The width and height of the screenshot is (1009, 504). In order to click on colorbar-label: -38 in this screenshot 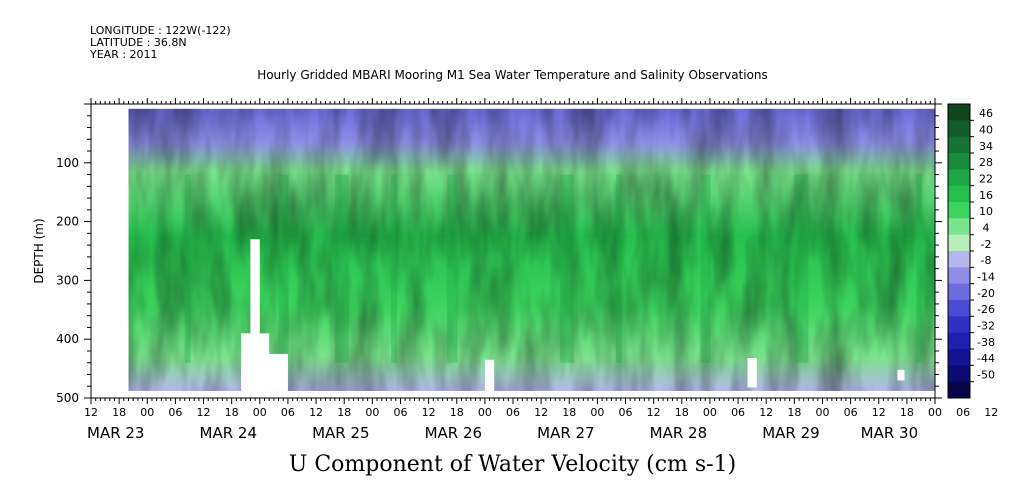, I will do `click(986, 342)`.